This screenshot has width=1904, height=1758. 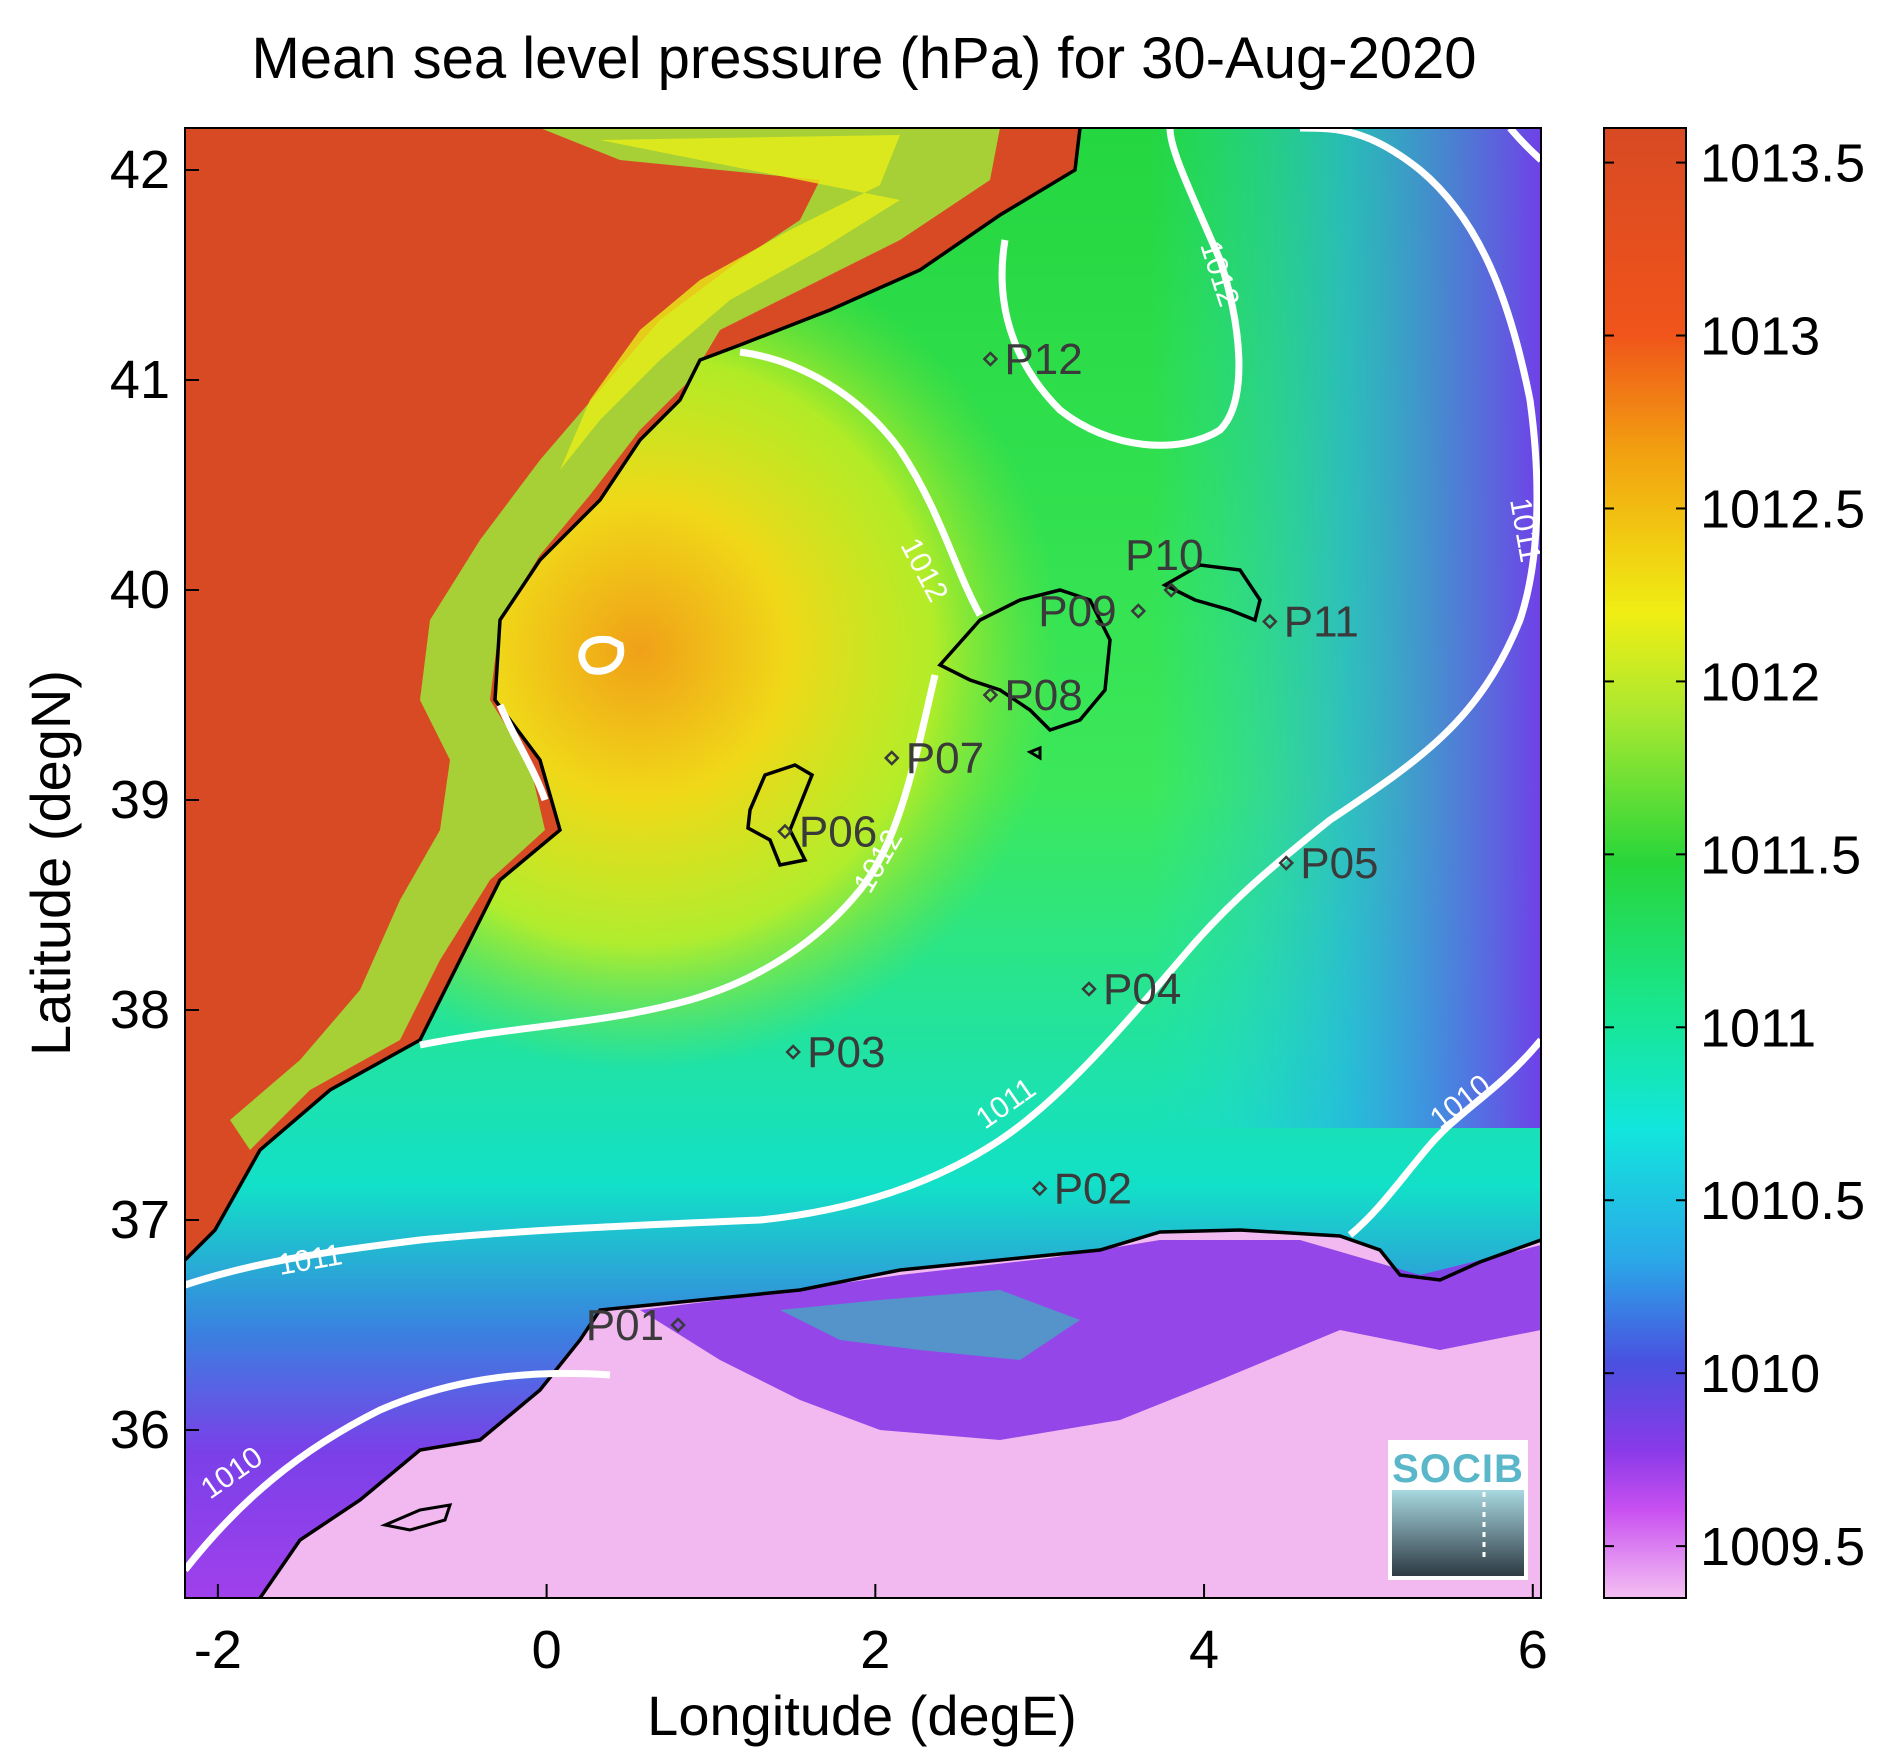 What do you see at coordinates (862, 1715) in the screenshot?
I see `x-axis-label: Longitude (degE)` at bounding box center [862, 1715].